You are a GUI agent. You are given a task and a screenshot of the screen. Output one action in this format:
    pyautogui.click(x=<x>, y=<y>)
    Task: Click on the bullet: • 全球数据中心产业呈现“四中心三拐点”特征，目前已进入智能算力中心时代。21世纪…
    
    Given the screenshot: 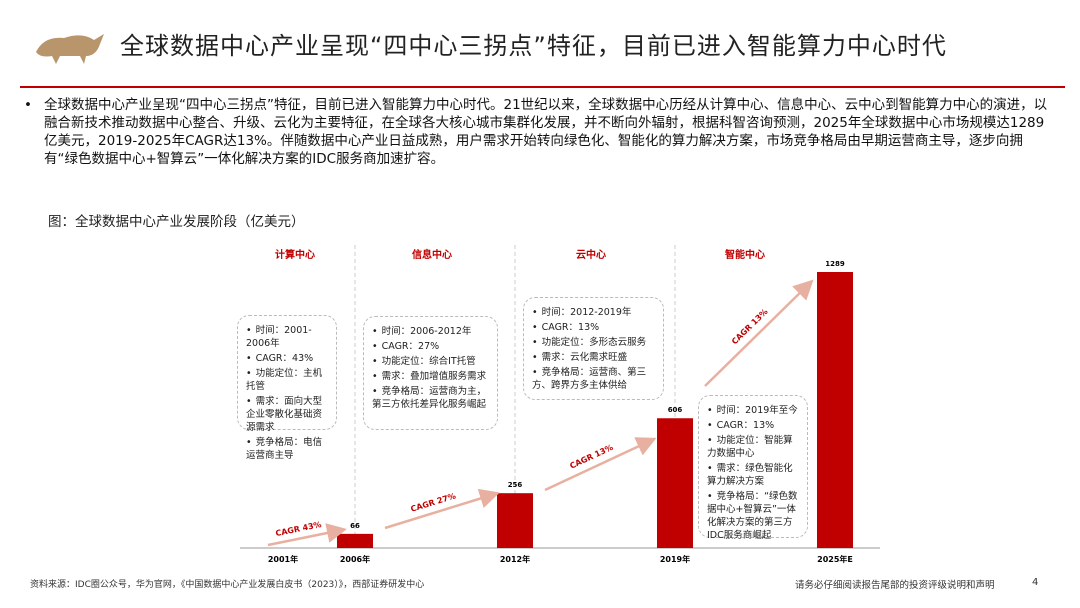 What is the action you would take?
    pyautogui.click(x=537, y=132)
    